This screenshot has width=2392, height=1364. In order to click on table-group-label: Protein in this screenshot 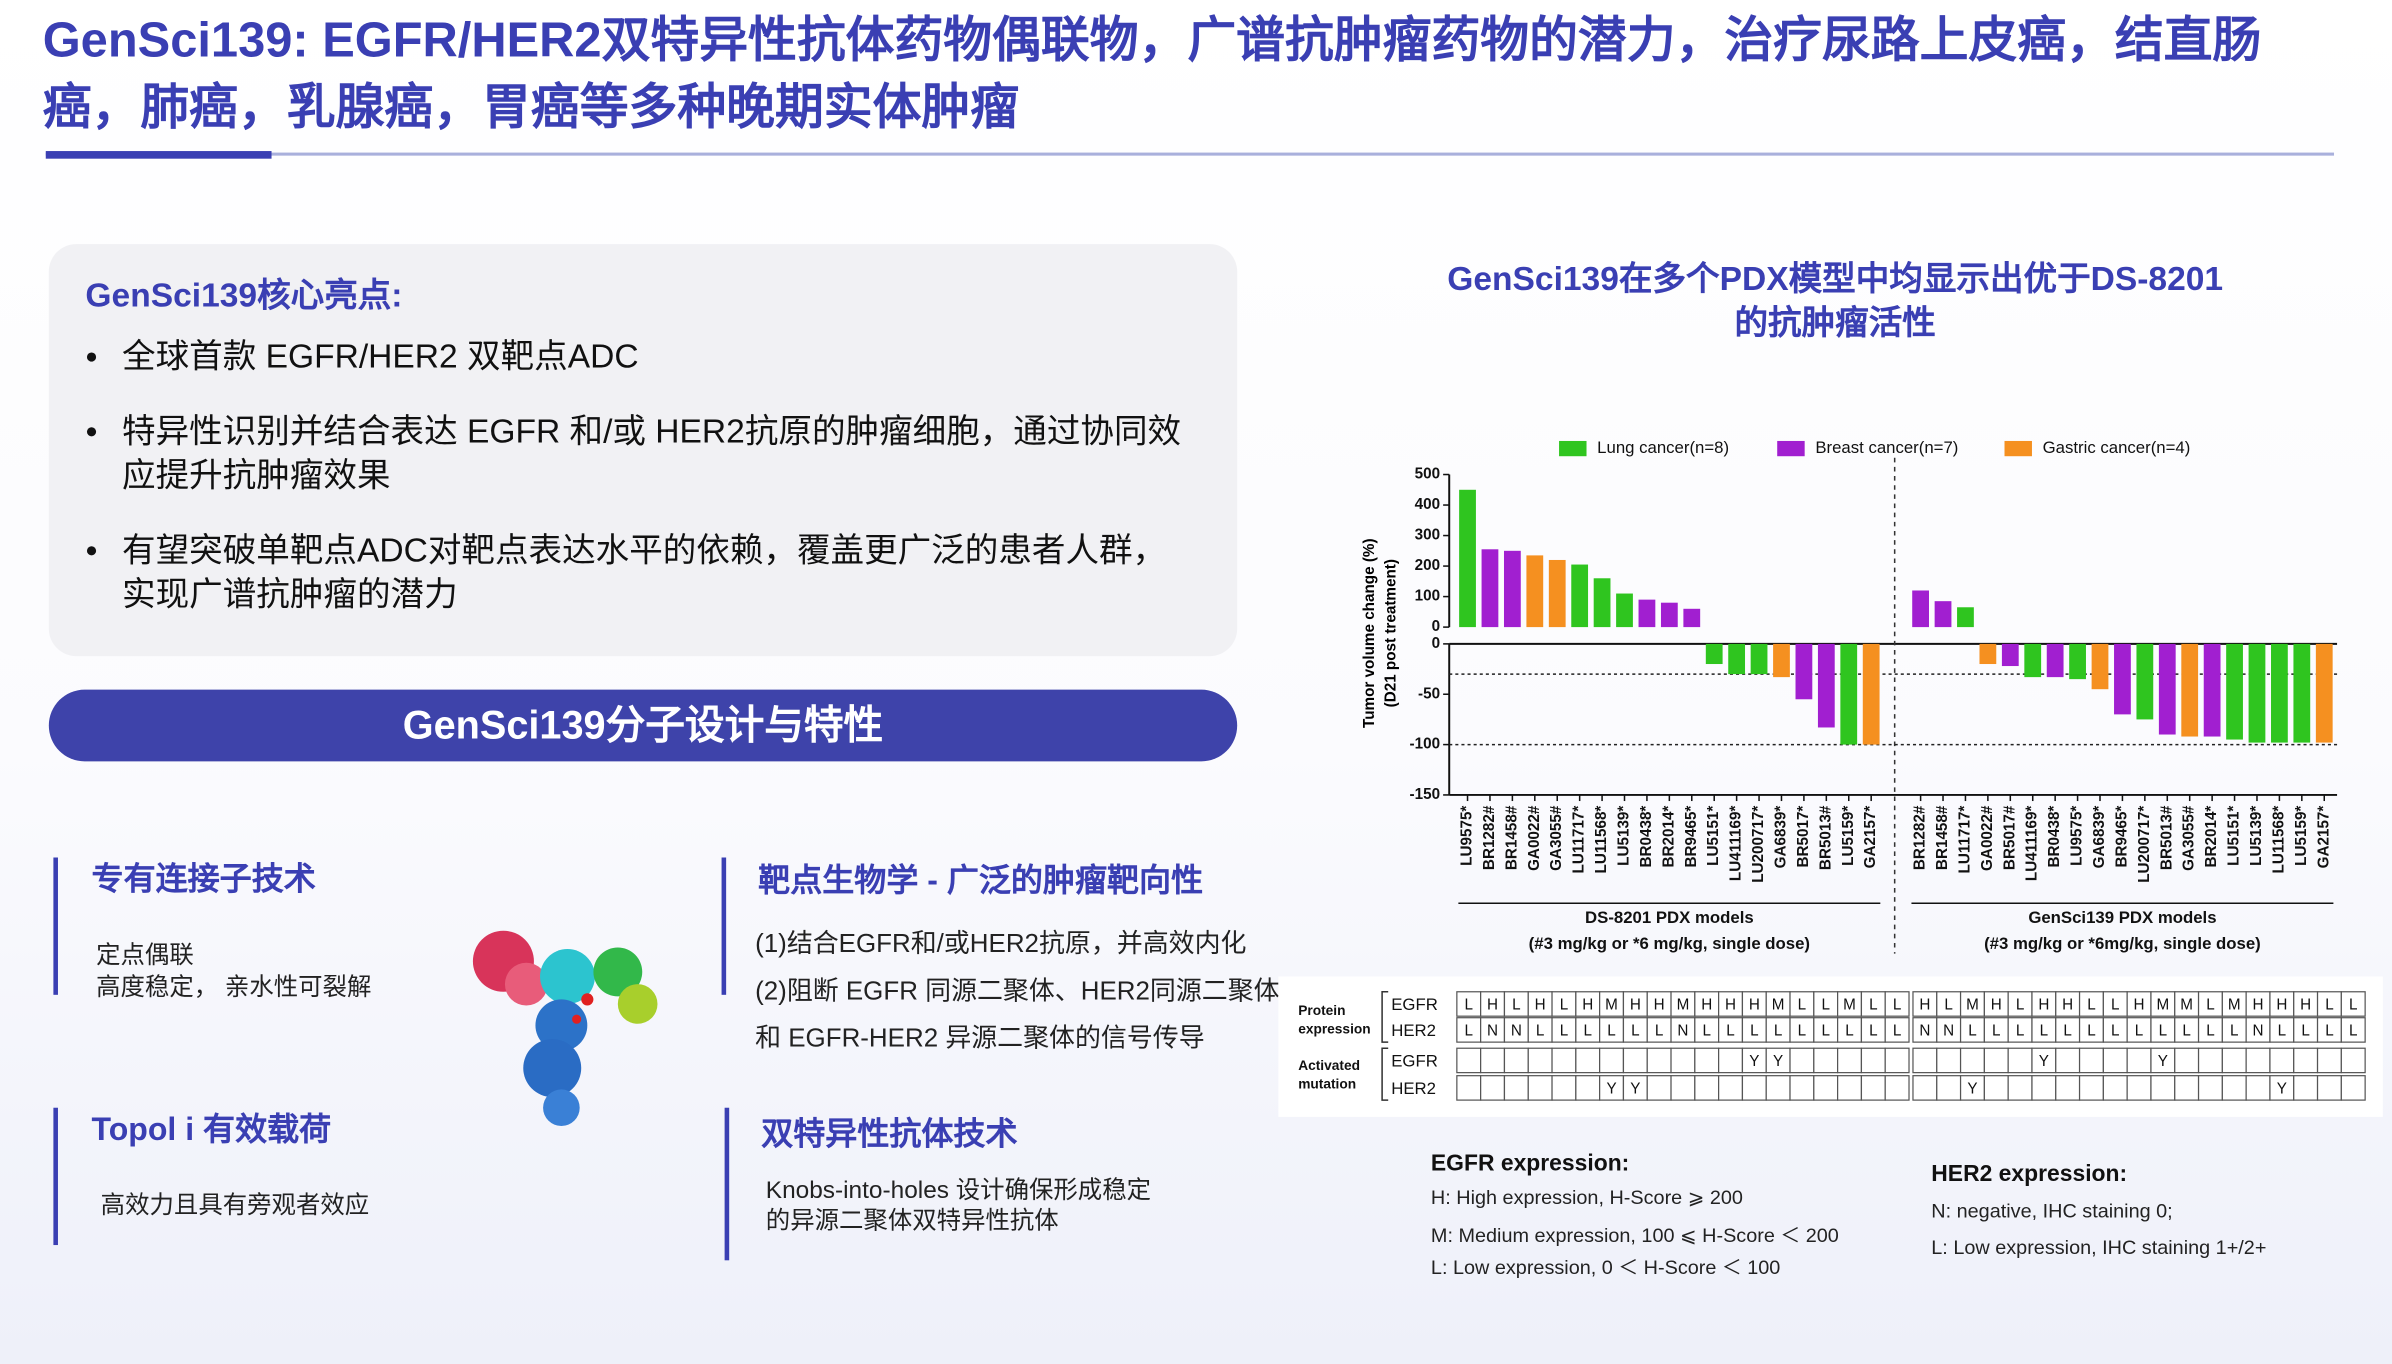, I will do `click(1321, 1010)`.